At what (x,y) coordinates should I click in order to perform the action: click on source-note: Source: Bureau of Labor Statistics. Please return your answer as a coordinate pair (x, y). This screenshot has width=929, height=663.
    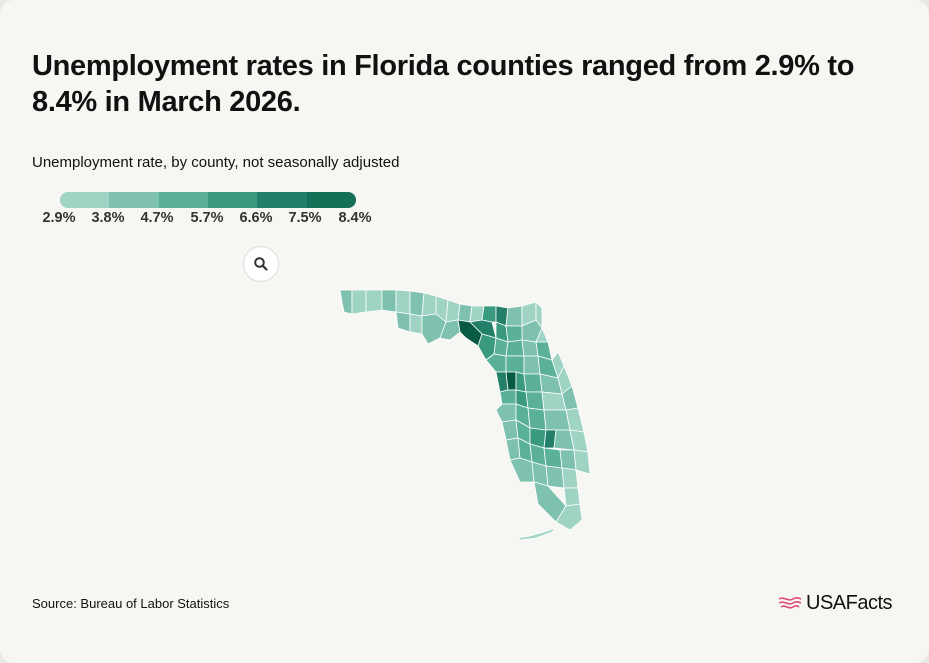
    Looking at the image, I should click on (131, 603).